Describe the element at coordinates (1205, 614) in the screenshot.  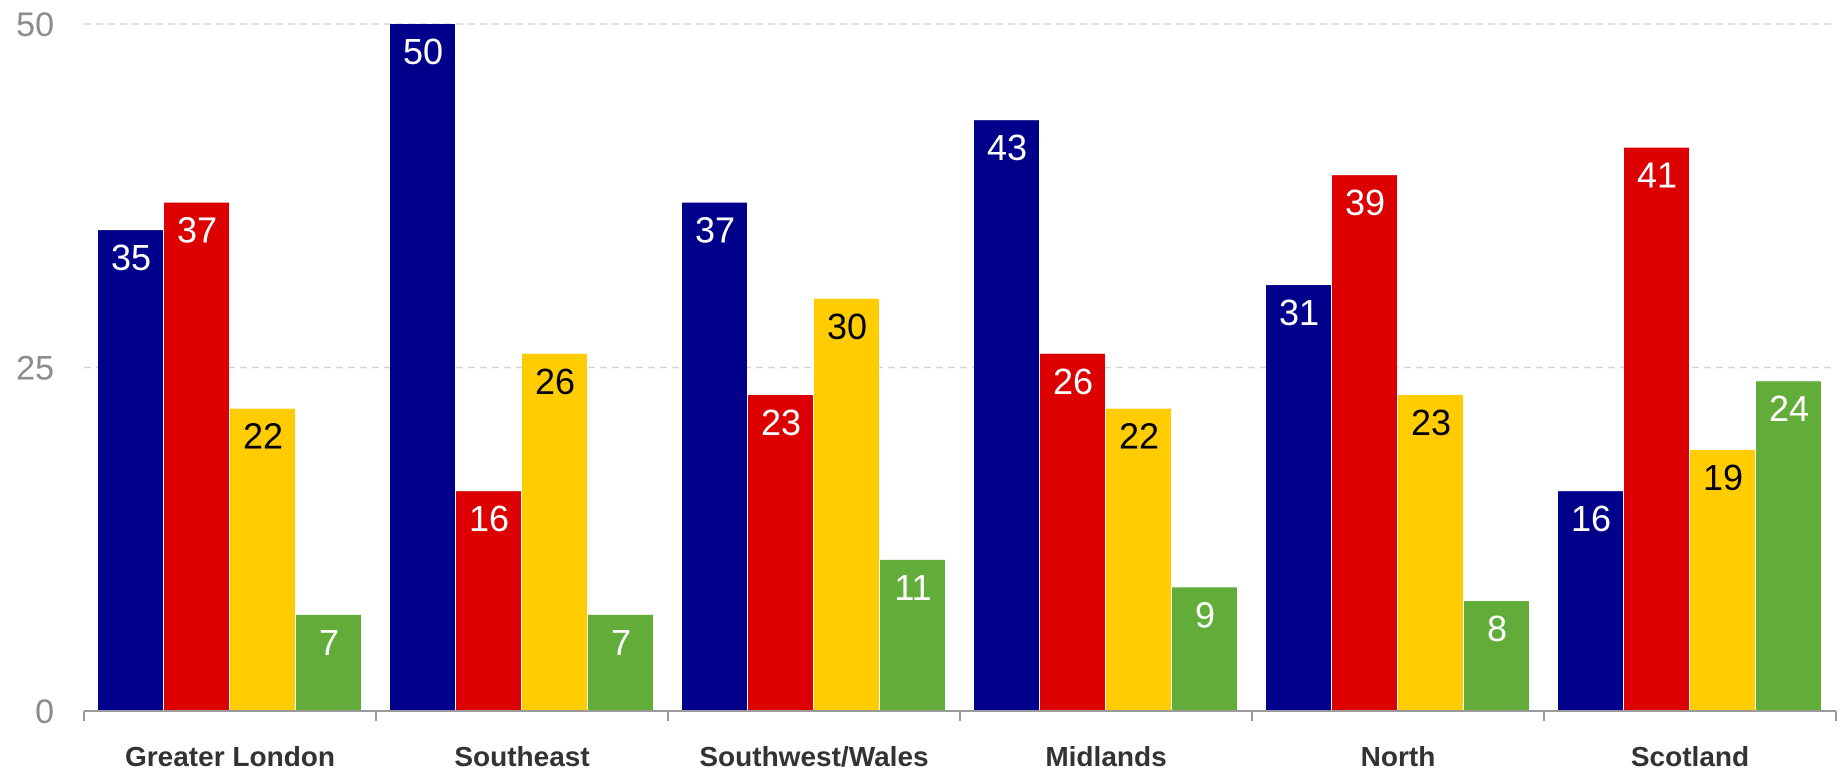
I see `bar-value-label: 9` at that location.